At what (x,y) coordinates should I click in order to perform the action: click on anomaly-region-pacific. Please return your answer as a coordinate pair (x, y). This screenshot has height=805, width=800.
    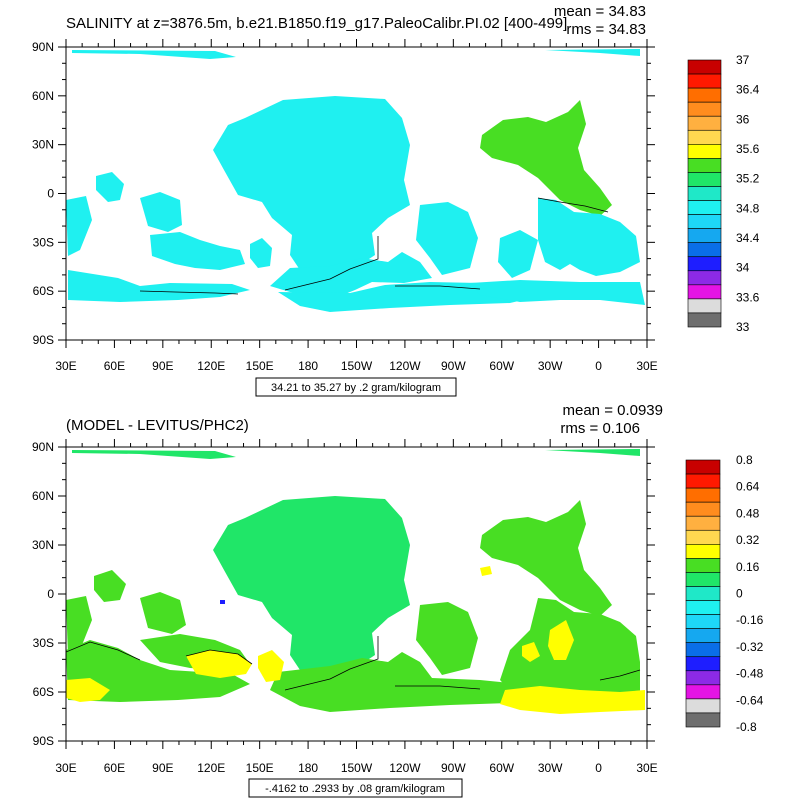
    Looking at the image, I should click on (311, 587).